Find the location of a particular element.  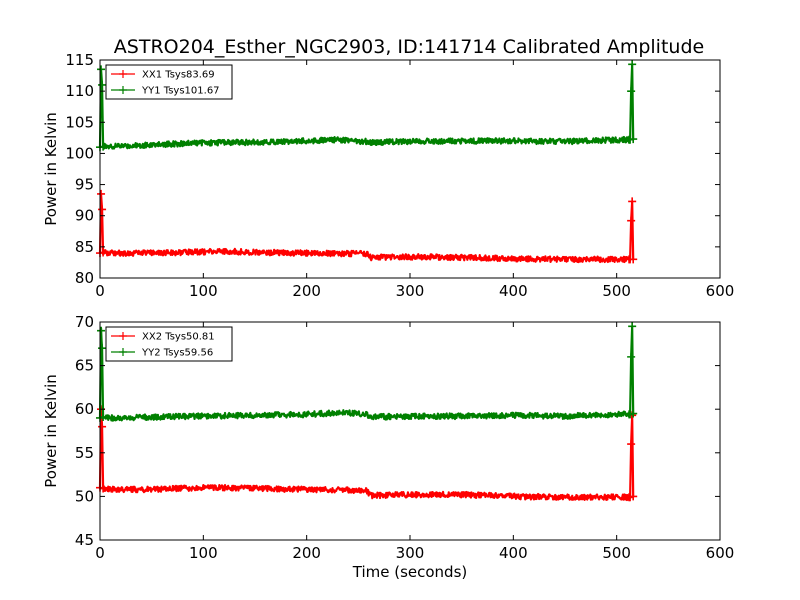

bottom-y-tick-label: 65 is located at coordinates (84, 366).